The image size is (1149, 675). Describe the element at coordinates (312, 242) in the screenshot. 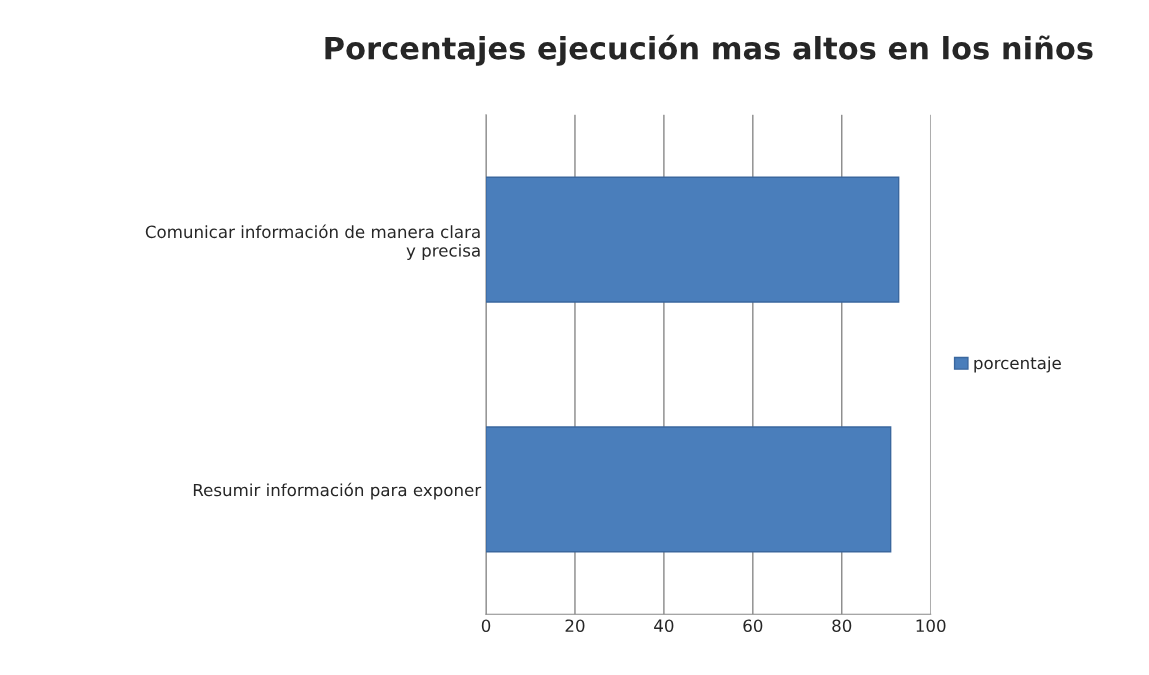

I see `y-tick-label: Comunicar información de manera clara y precisa` at that location.